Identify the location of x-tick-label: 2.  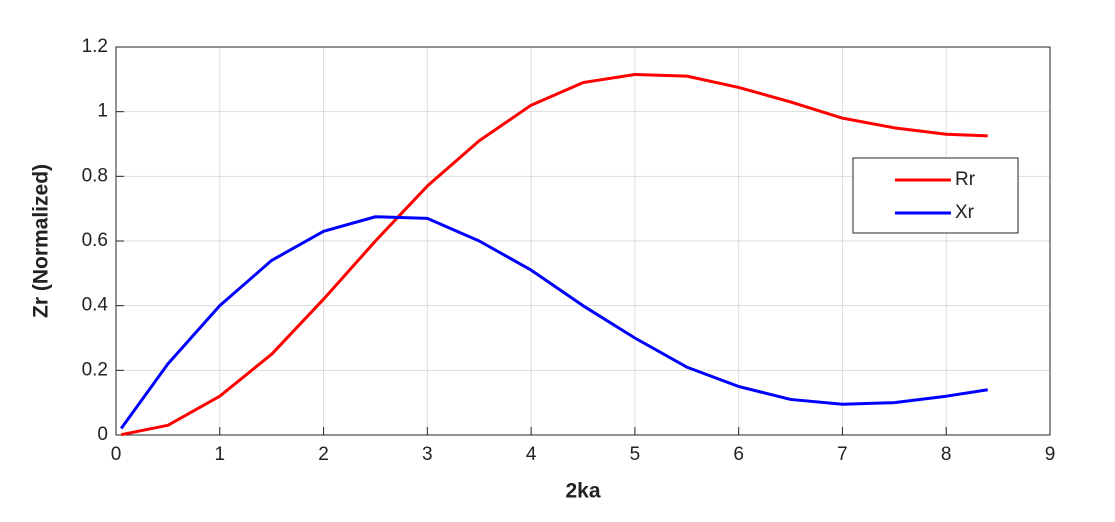
(323, 454).